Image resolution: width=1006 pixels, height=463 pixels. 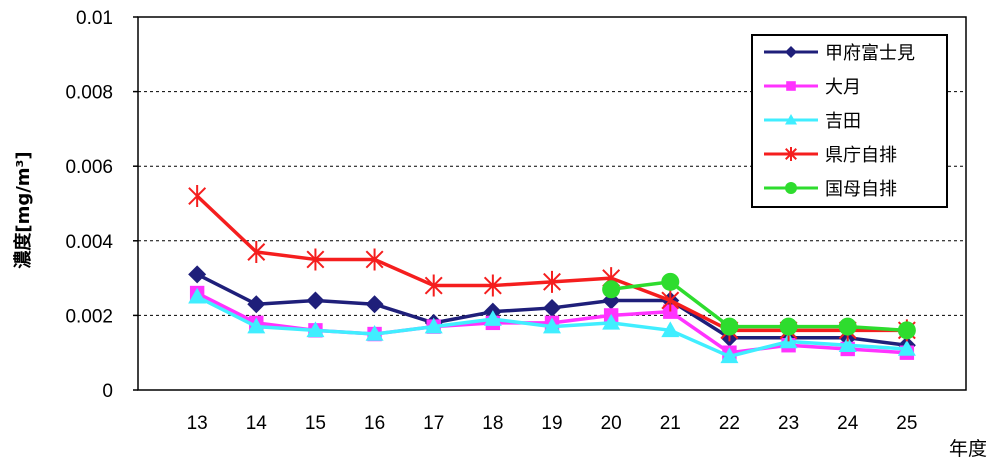 I want to click on x-axis: 13 14 15 16 17 18 19 20 21 22 23 24 25, so click(x=552, y=423).